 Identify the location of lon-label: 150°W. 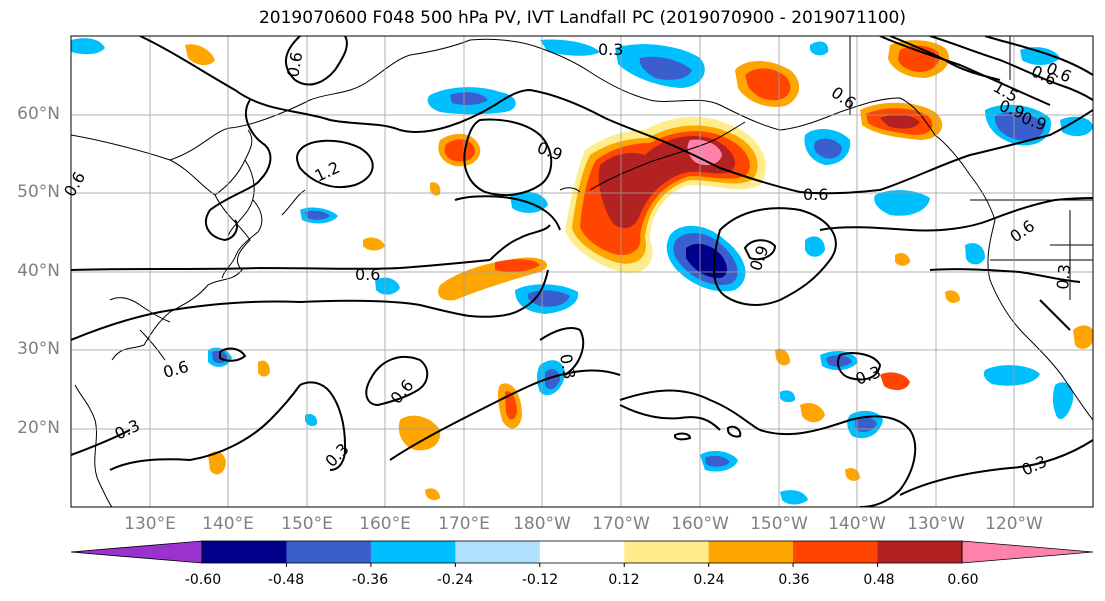
(779, 524).